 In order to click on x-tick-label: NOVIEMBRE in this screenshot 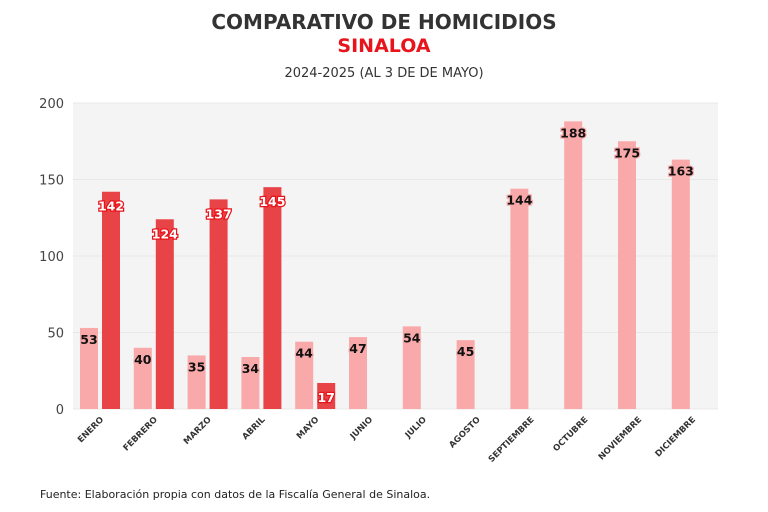, I will do `click(620, 438)`.